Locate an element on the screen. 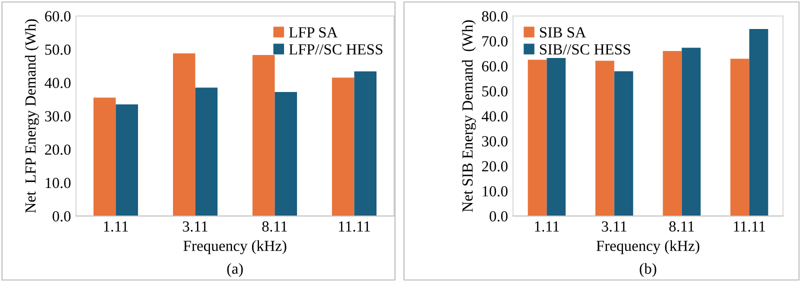 The width and height of the screenshot is (801, 282). y-axis-title: Net LFP Energy Demand (Wh) is located at coordinates (31, 116).